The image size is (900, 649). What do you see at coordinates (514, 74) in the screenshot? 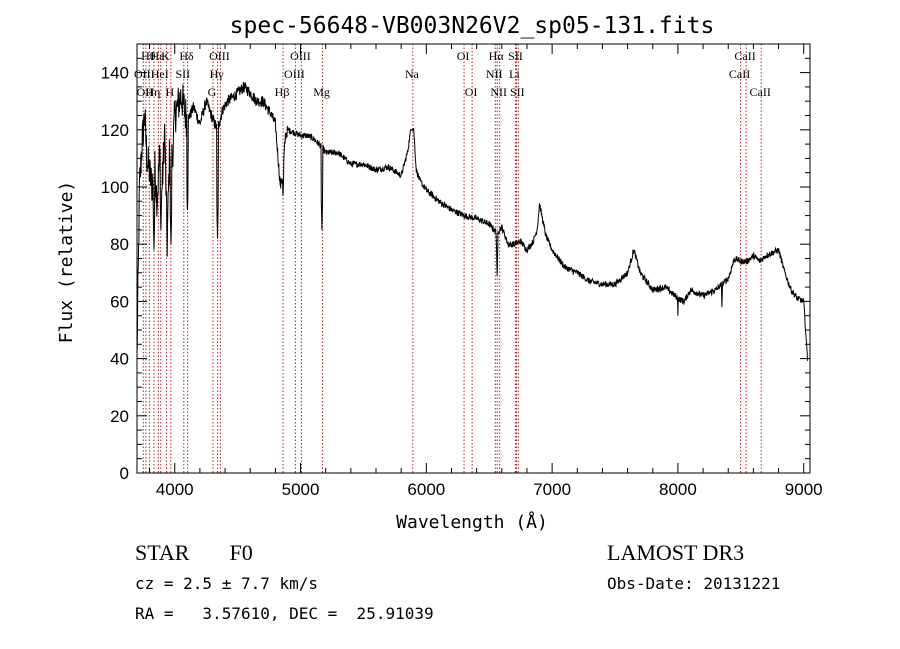
I see `reference-line-label: Li` at bounding box center [514, 74].